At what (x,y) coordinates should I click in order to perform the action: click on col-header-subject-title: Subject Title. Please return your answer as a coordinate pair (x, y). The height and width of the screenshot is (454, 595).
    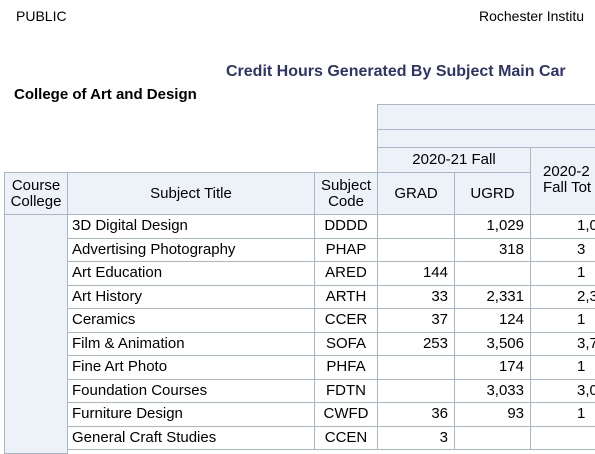
    Looking at the image, I should click on (191, 193).